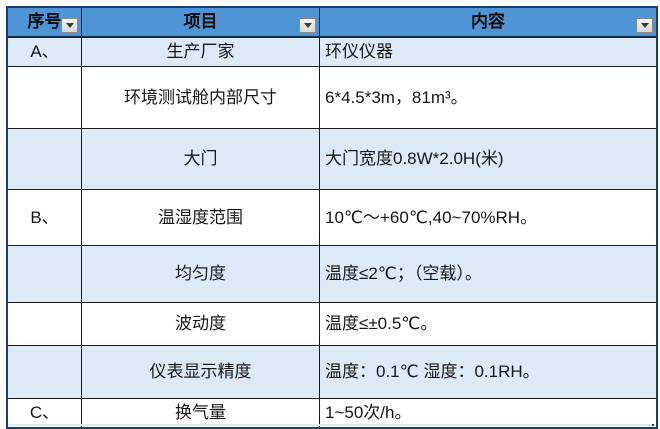 Image resolution: width=660 pixels, height=429 pixels. Describe the element at coordinates (201, 97) in the screenshot. I see `cell-item: 环境测试舱内部尺寸` at that location.